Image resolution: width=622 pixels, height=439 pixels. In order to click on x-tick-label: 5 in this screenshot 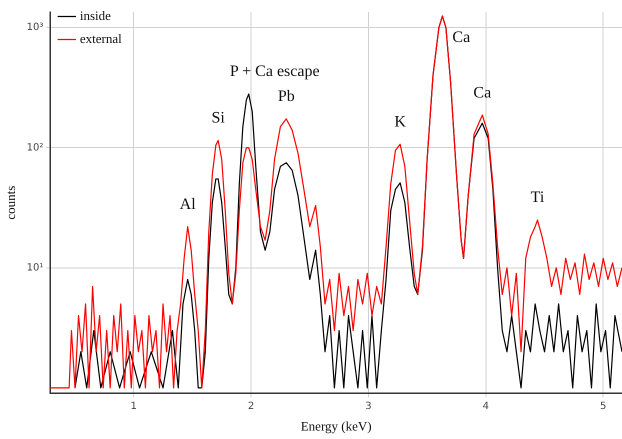, I will do `click(603, 406)`.